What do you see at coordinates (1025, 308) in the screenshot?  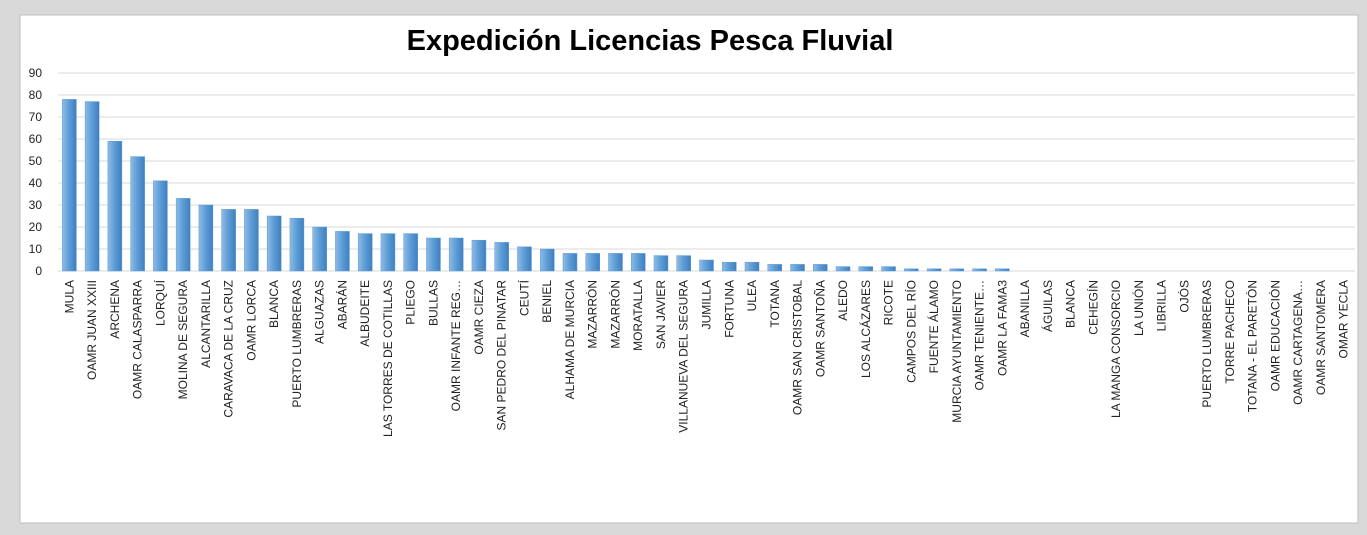 I see `x-tick-label: ABANILLA` at bounding box center [1025, 308].